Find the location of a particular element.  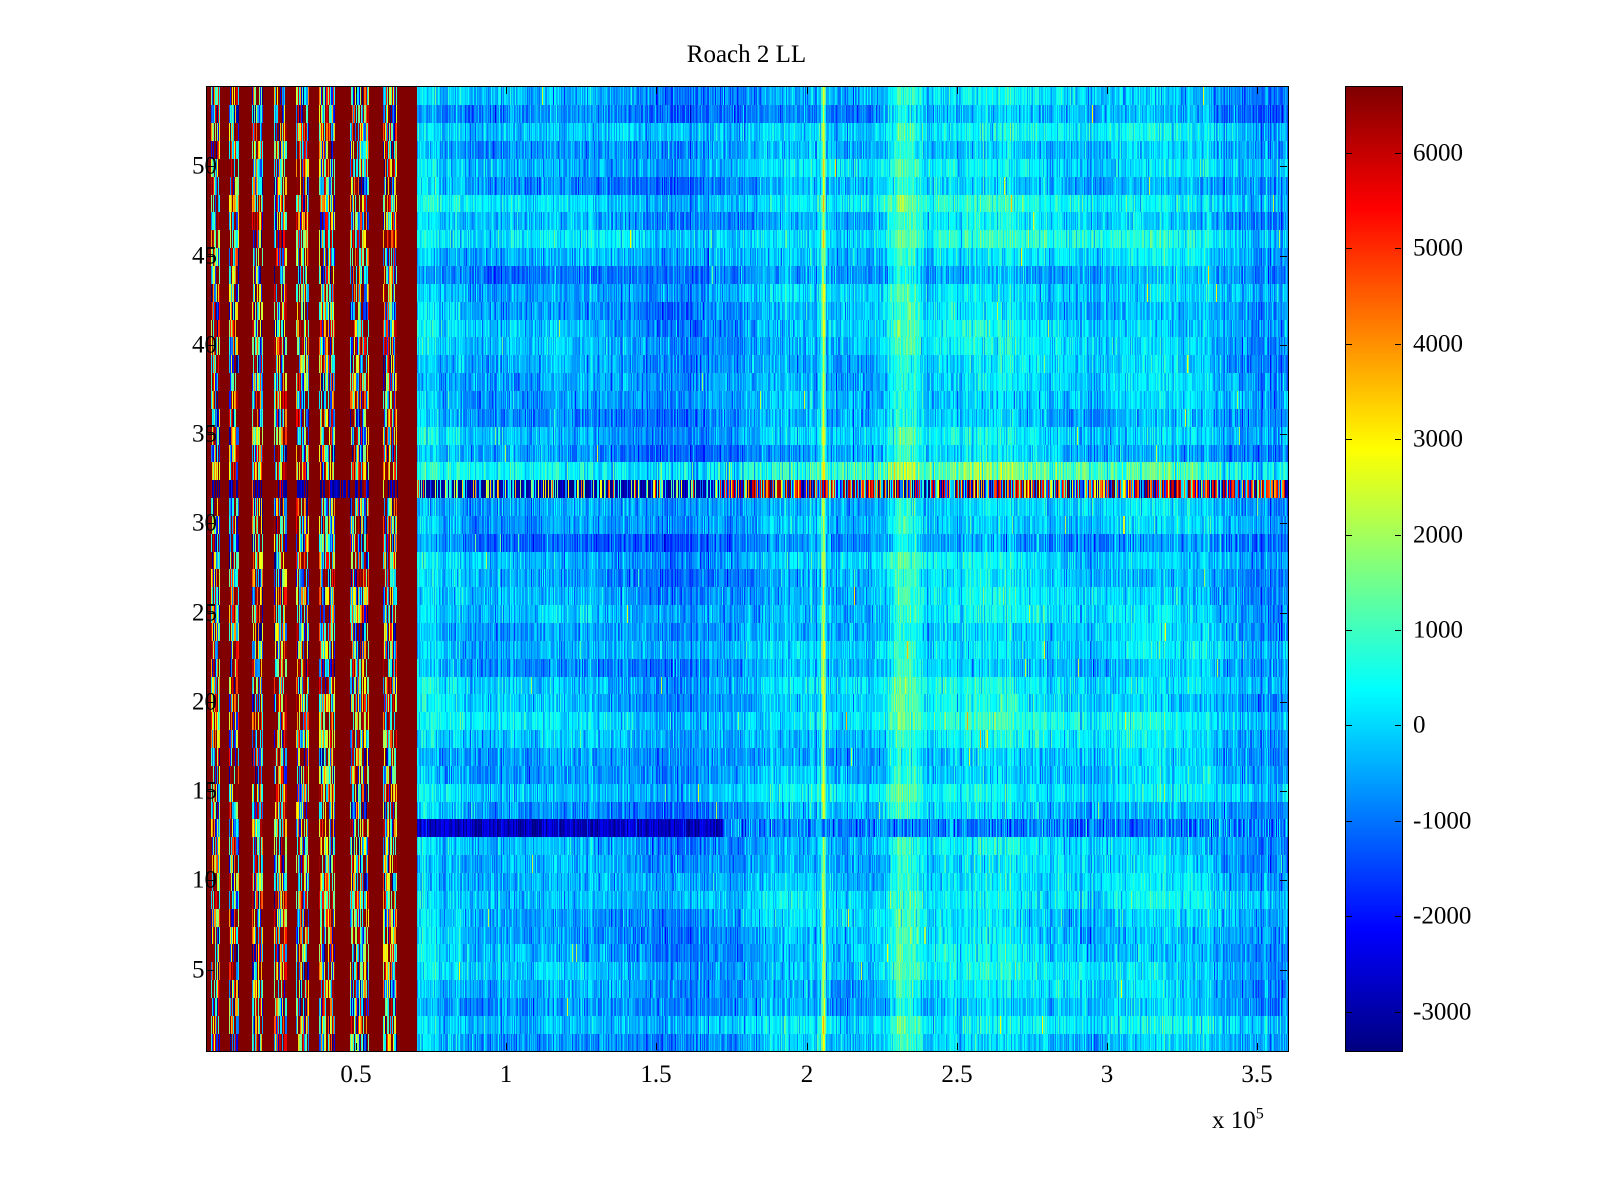

colorbar-tick-label: -2000 is located at coordinates (1442, 916).